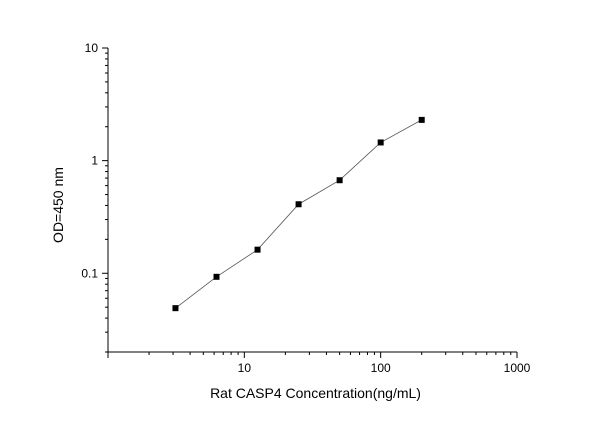 Image resolution: width=600 pixels, height=421 pixels. Describe the element at coordinates (517, 368) in the screenshot. I see `x-tick-label: 1000` at that location.